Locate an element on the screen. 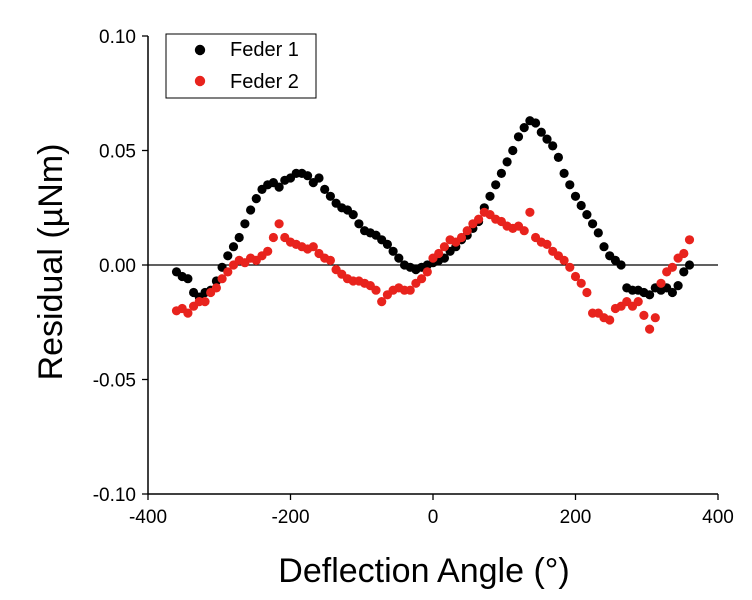 Image resolution: width=752 pixels, height=600 pixels. y-tick-label: -0.05 is located at coordinates (114, 381).